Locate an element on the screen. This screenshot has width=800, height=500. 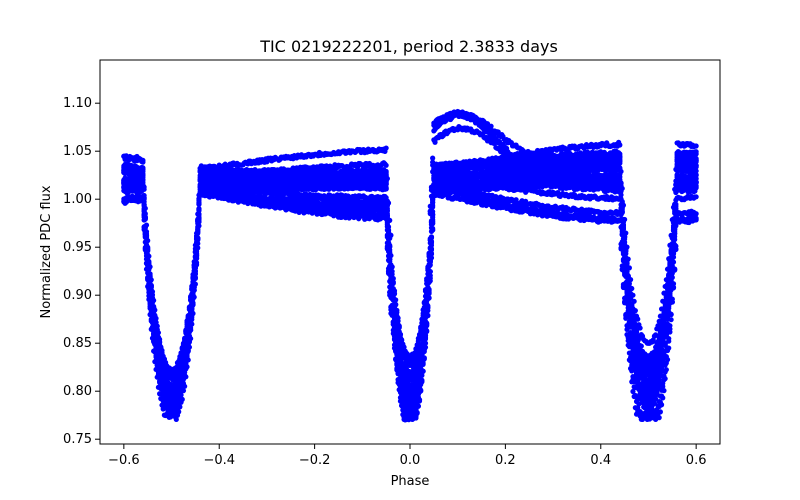
chart-title: TIC 0219222201, period 2.3833 days is located at coordinates (408, 46).